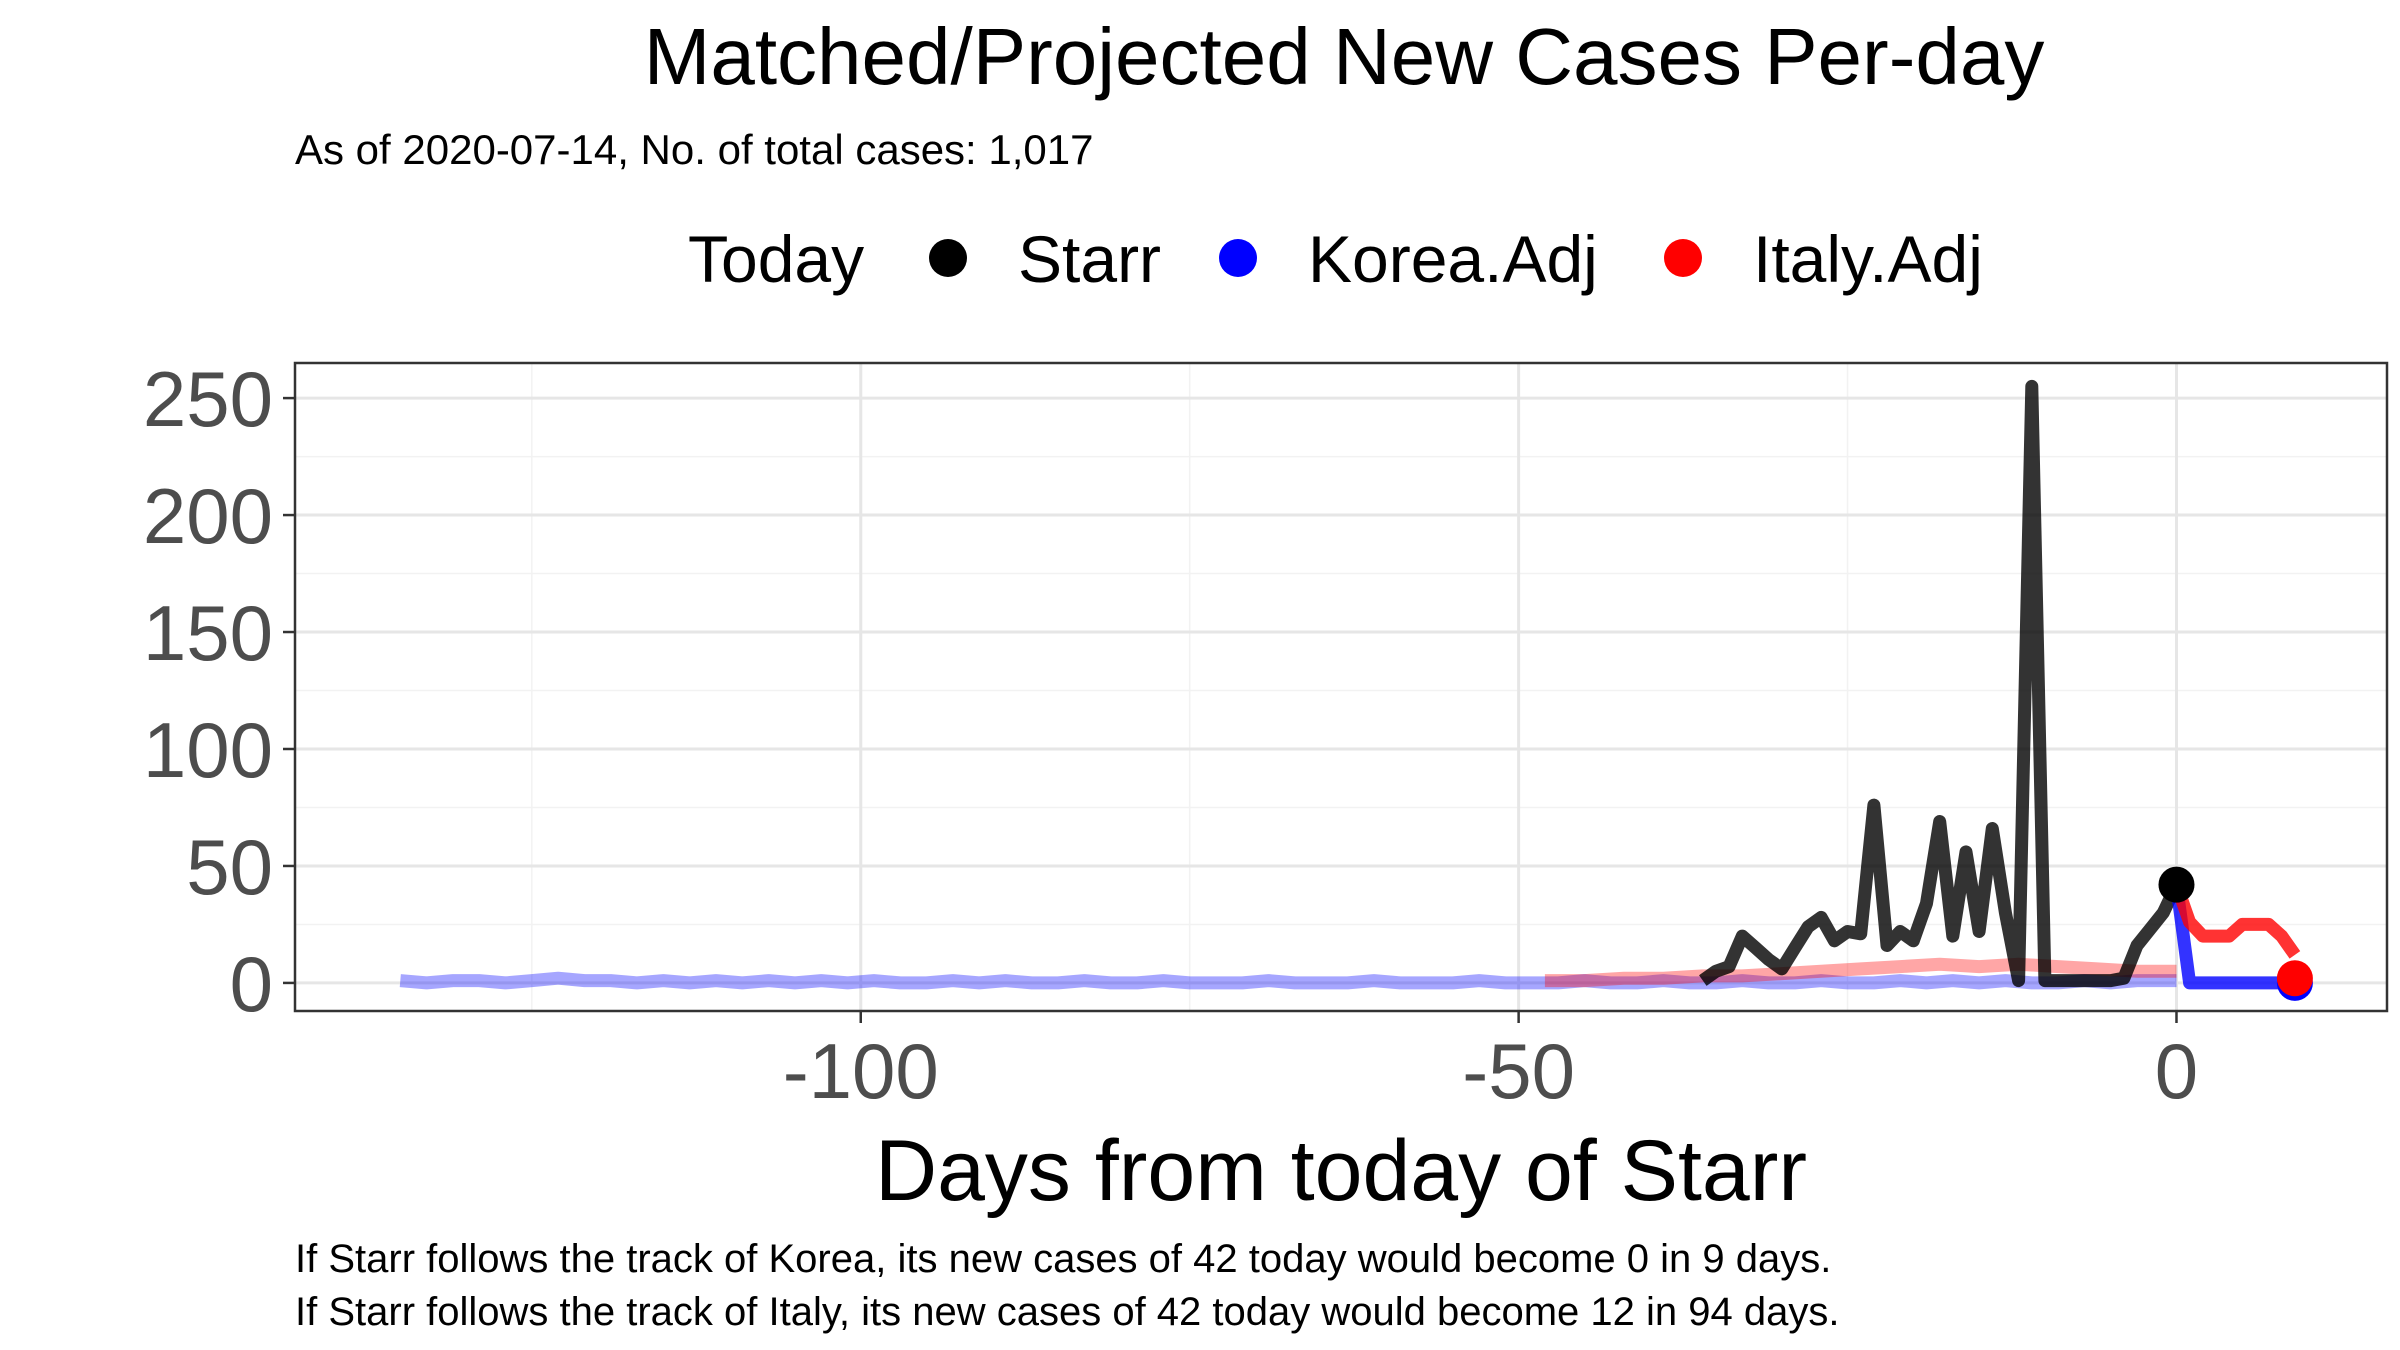 The width and height of the screenshot is (2400, 1350). Describe the element at coordinates (2176, 1071) in the screenshot. I see `x-tick-label: 0` at that location.